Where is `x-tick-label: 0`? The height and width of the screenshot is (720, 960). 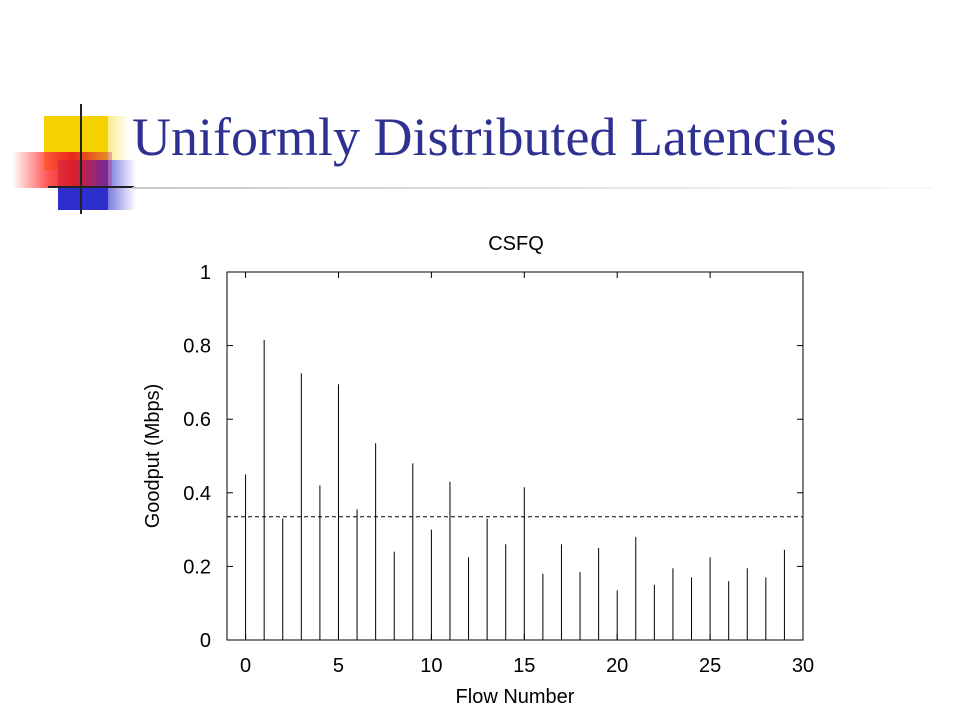 x-tick-label: 0 is located at coordinates (245, 666).